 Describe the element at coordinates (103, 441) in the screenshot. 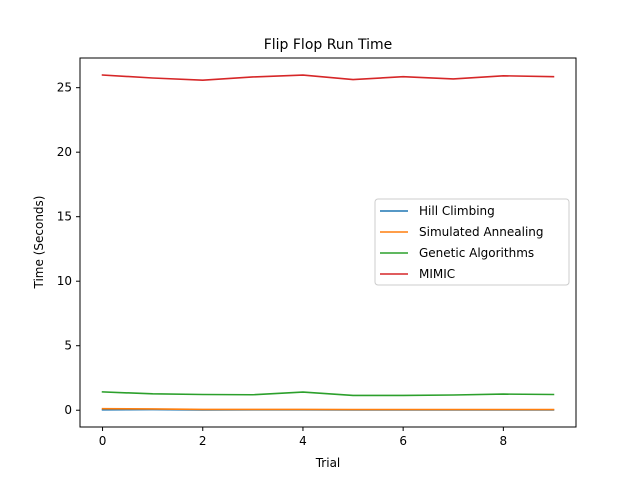

I see `x-tick-label: 0` at that location.